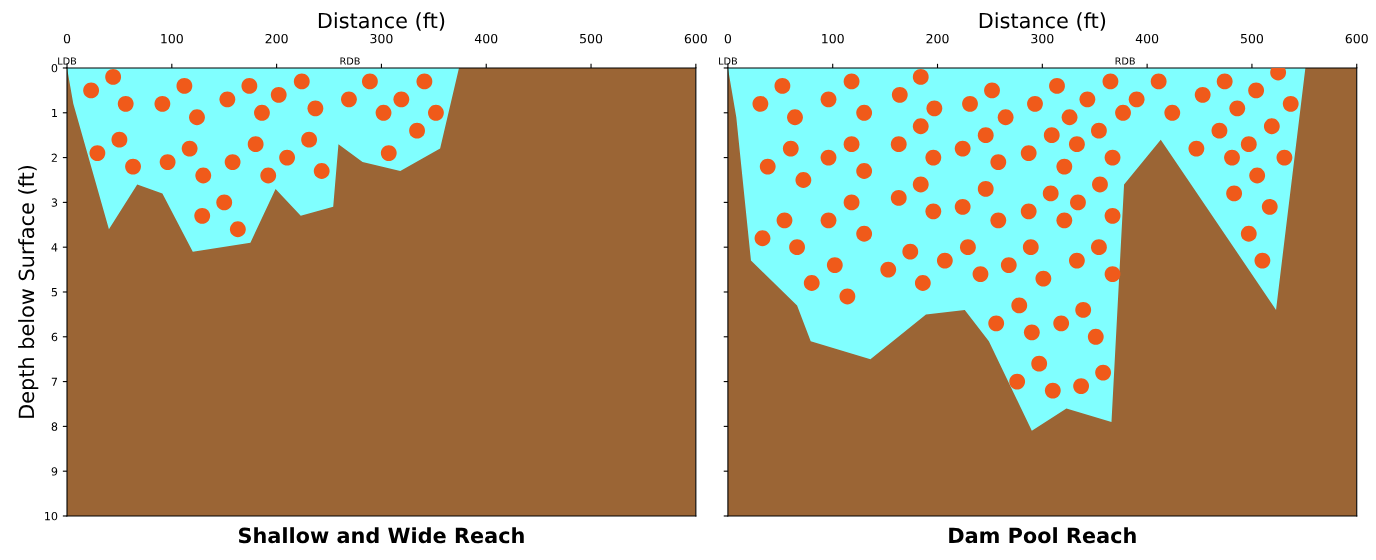 This screenshot has height=560, width=1376. What do you see at coordinates (54, 247) in the screenshot?
I see `y-tick-label: 4` at bounding box center [54, 247].